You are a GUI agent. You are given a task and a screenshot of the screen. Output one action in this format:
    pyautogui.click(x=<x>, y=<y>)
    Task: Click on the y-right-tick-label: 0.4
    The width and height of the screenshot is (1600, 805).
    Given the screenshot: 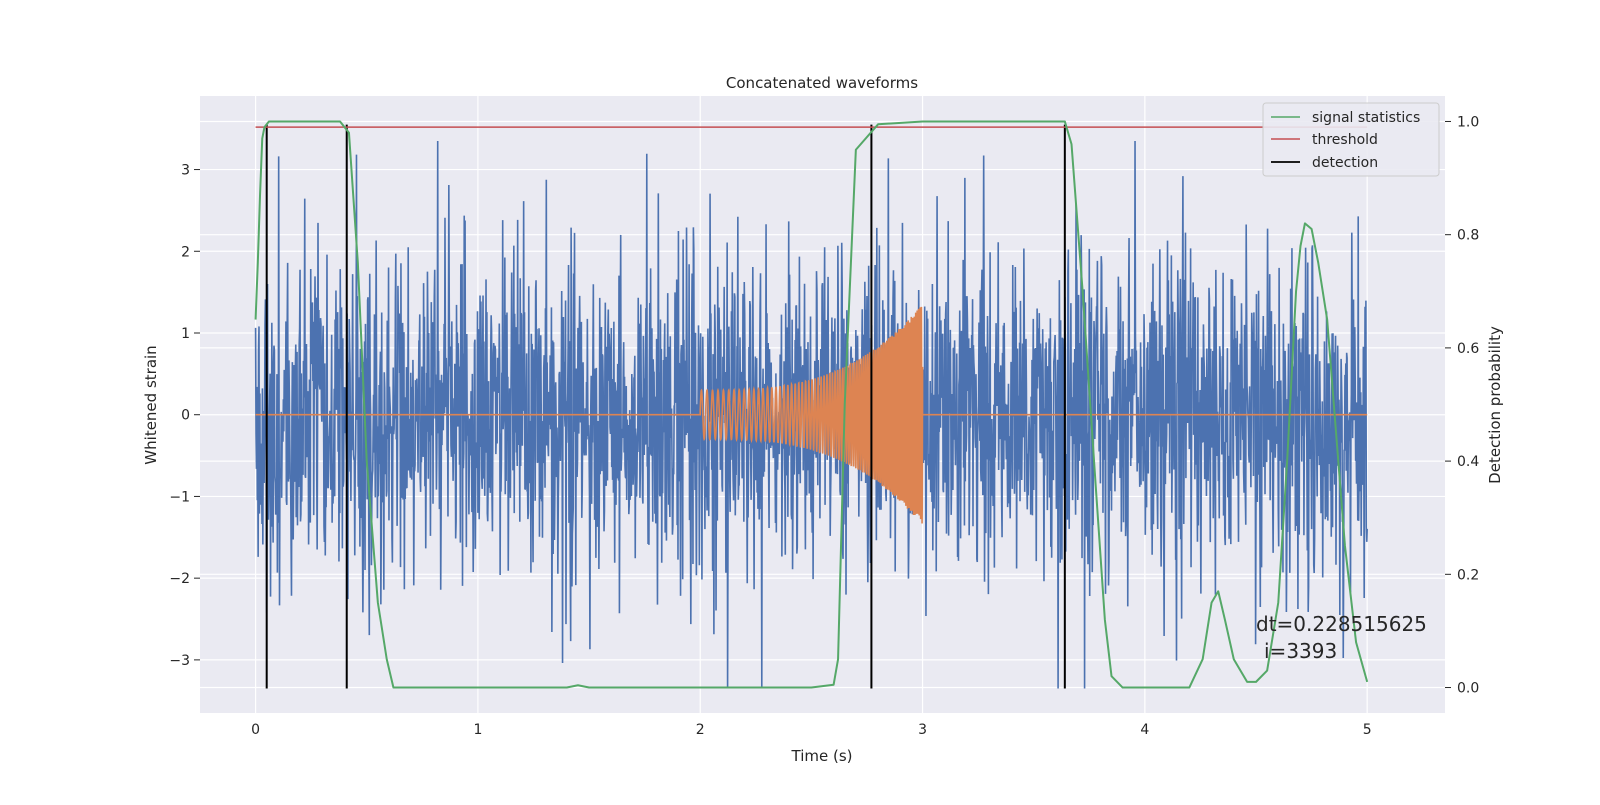 What is the action you would take?
    pyautogui.click(x=1468, y=462)
    